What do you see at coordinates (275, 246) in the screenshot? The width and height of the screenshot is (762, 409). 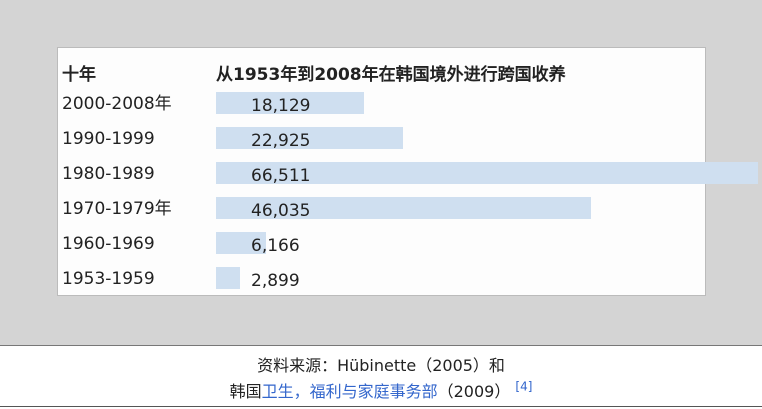 I see `value-label: 6,166` at bounding box center [275, 246].